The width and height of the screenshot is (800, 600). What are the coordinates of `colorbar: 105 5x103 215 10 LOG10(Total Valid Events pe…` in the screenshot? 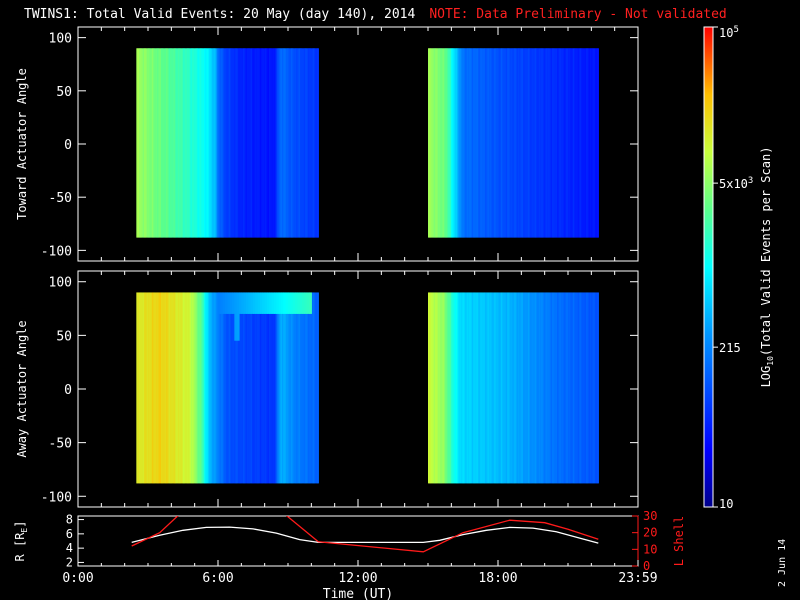 It's located at (739, 268).